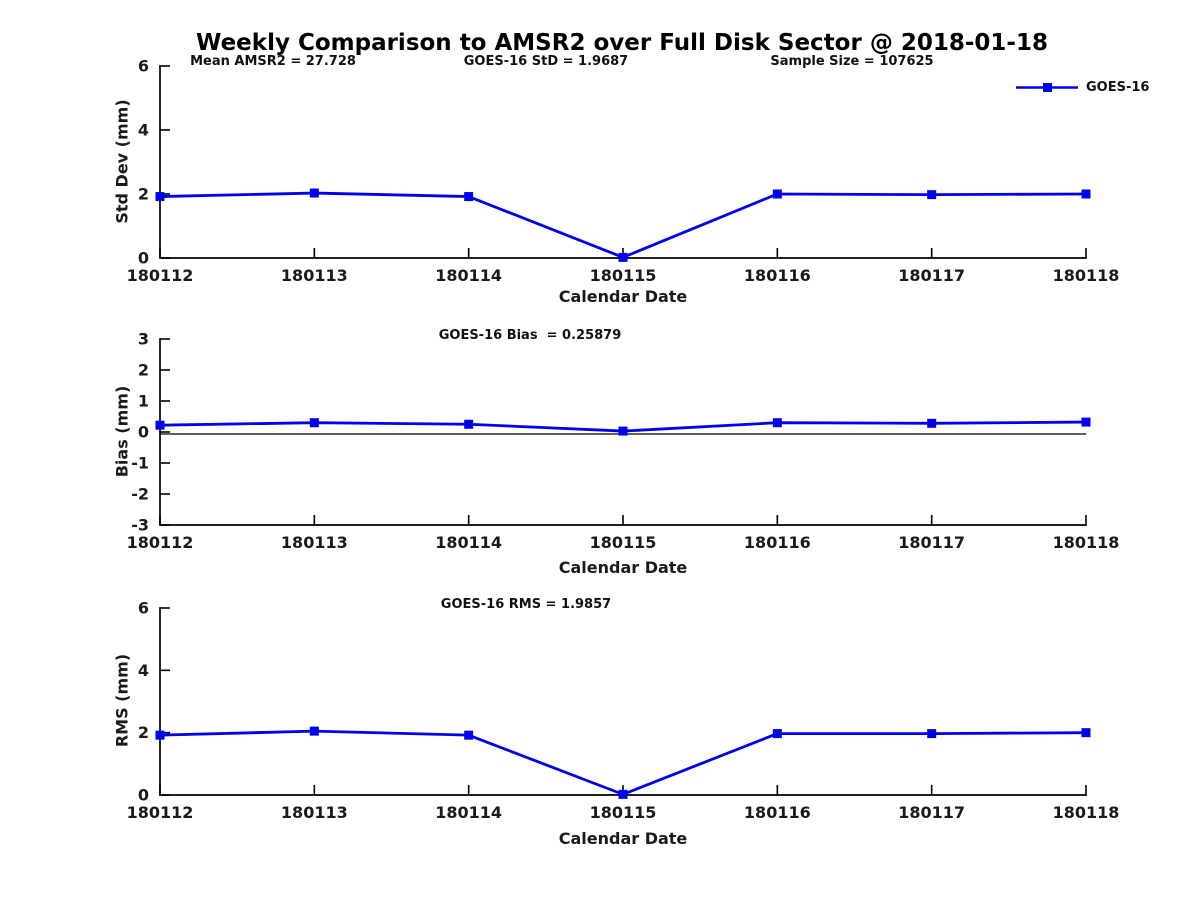 The width and height of the screenshot is (1200, 900). What do you see at coordinates (623, 296) in the screenshot?
I see `x-axis-label-1: Calendar Date` at bounding box center [623, 296].